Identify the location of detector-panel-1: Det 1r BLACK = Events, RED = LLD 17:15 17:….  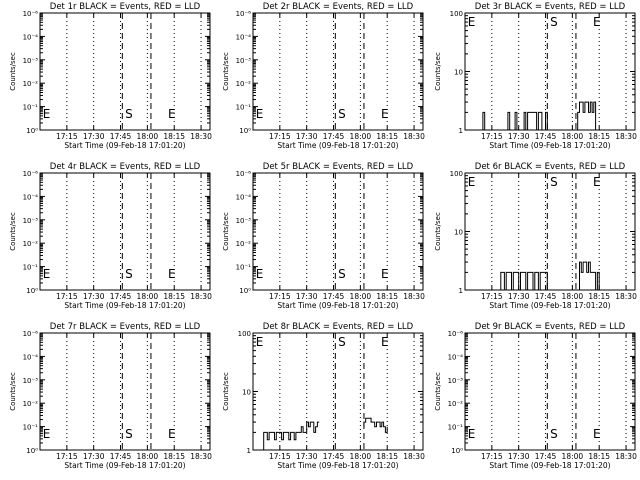
(110, 76).